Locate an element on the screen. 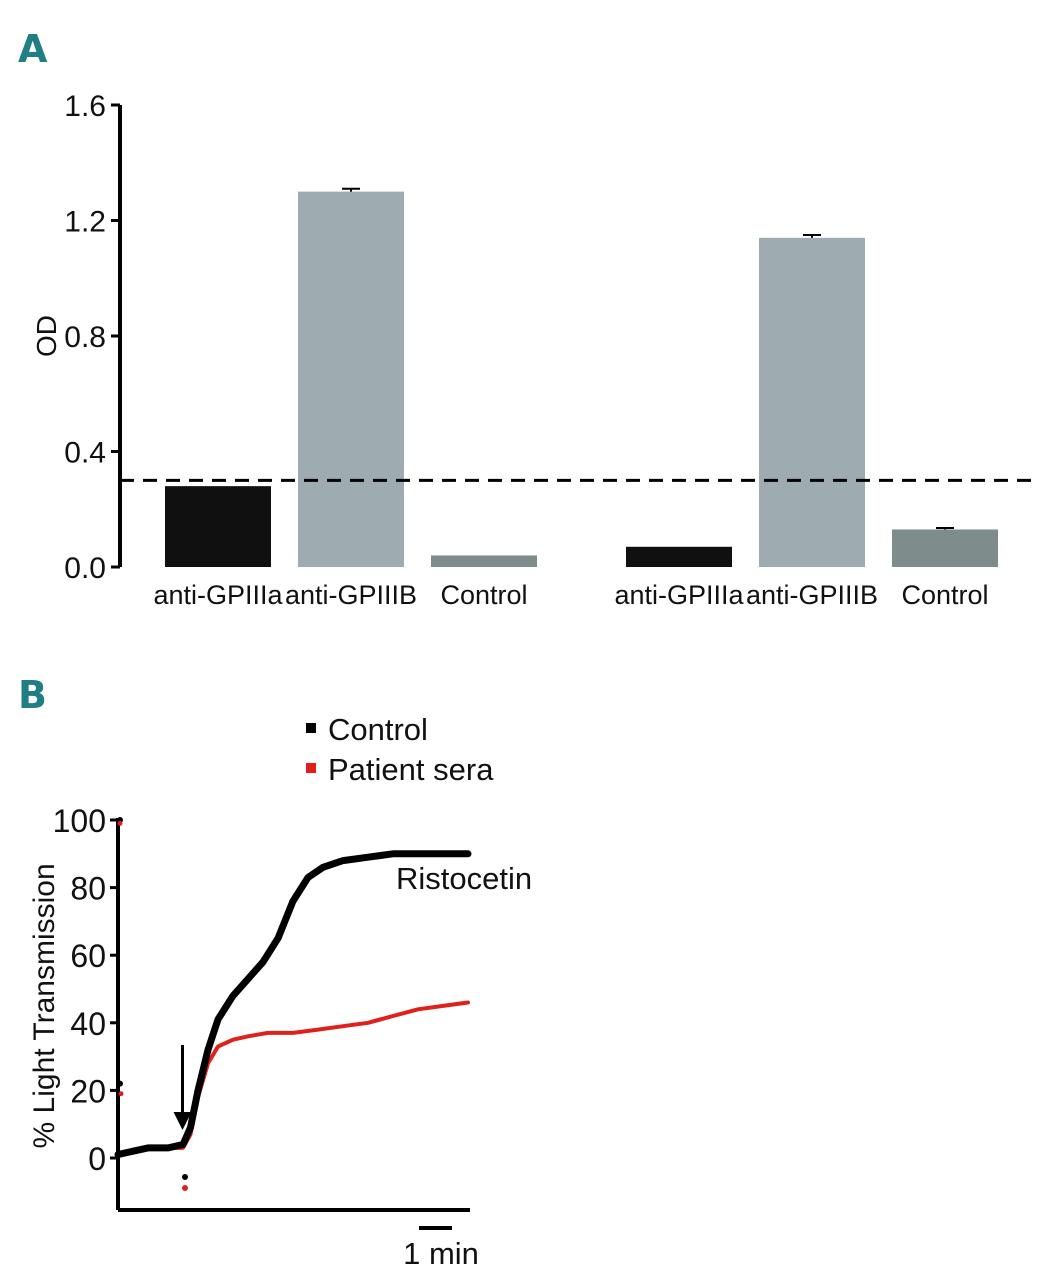  scale-bar-label: 1 min is located at coordinates (441, 1253).